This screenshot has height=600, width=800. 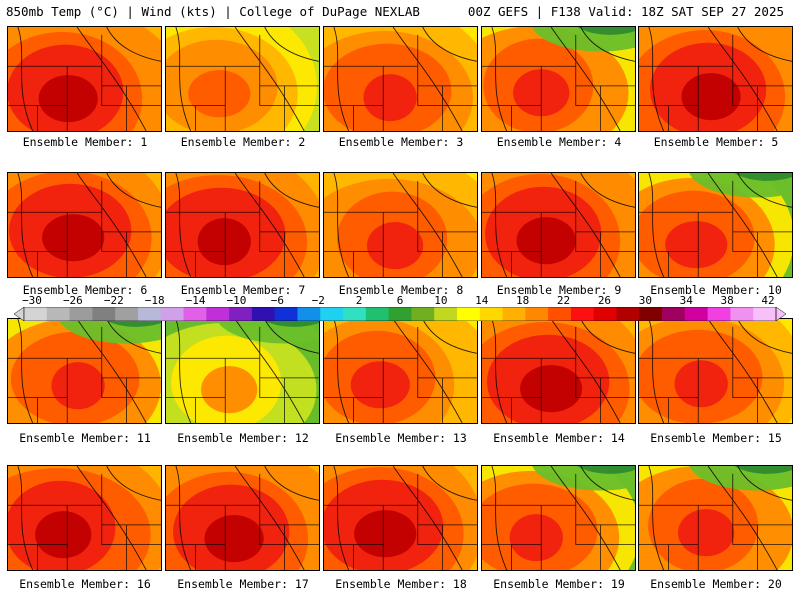 What do you see at coordinates (236, 300) in the screenshot?
I see `colorbar-tick-label: −10` at bounding box center [236, 300].